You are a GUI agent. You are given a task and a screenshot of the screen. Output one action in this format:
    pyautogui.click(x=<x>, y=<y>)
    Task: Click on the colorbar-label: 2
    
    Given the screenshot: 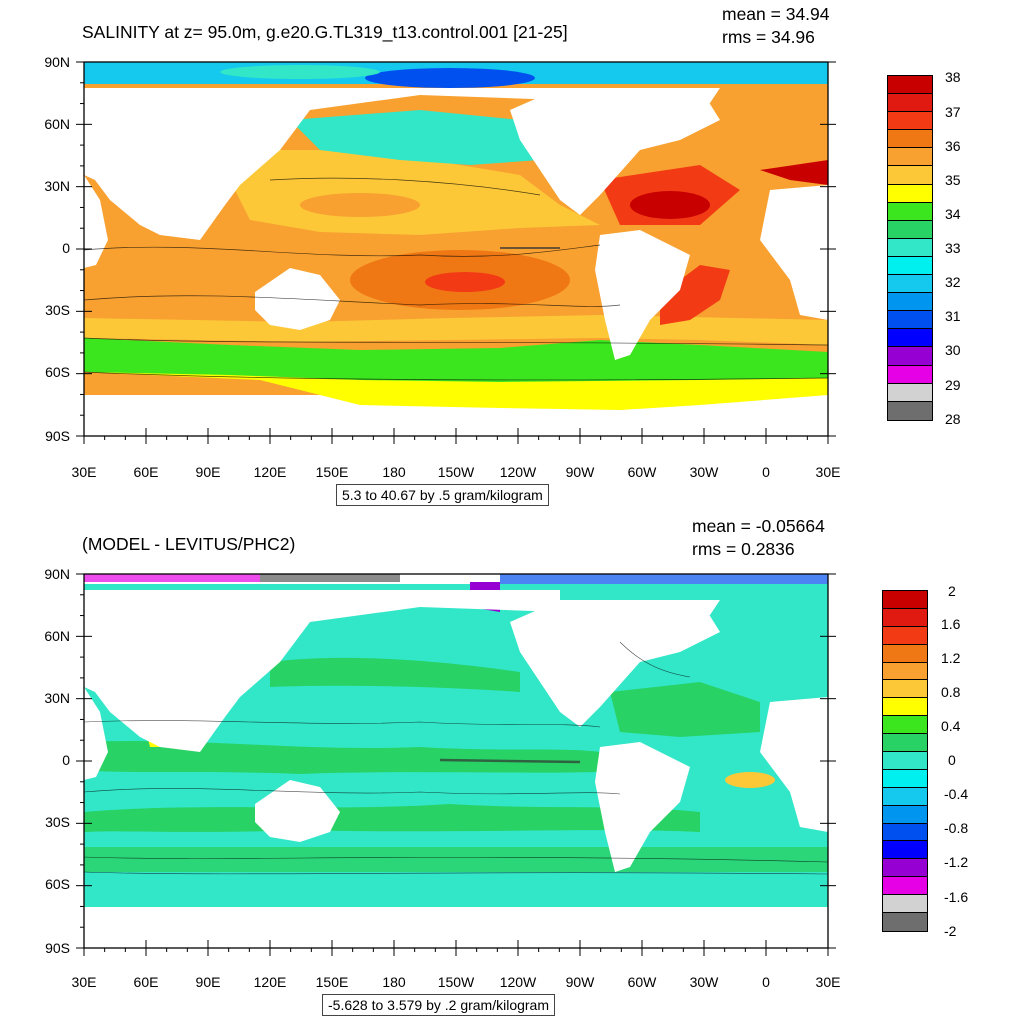 What is the action you would take?
    pyautogui.click(x=952, y=591)
    